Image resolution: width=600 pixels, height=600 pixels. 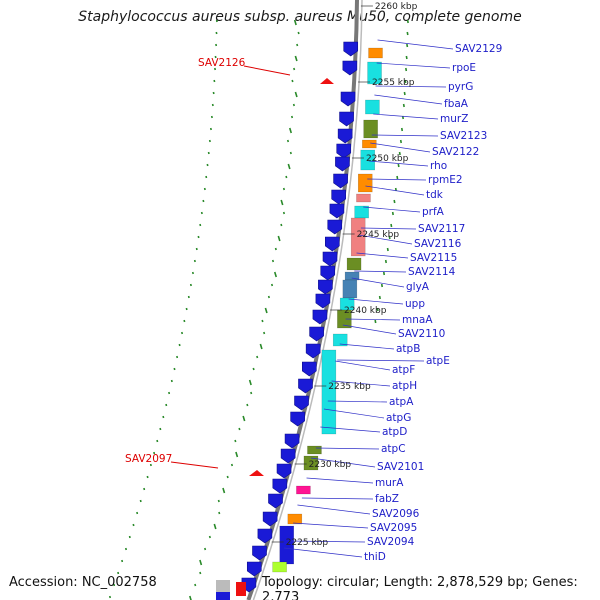 I want to click on gene-label: SAV2096, so click(x=396, y=514).